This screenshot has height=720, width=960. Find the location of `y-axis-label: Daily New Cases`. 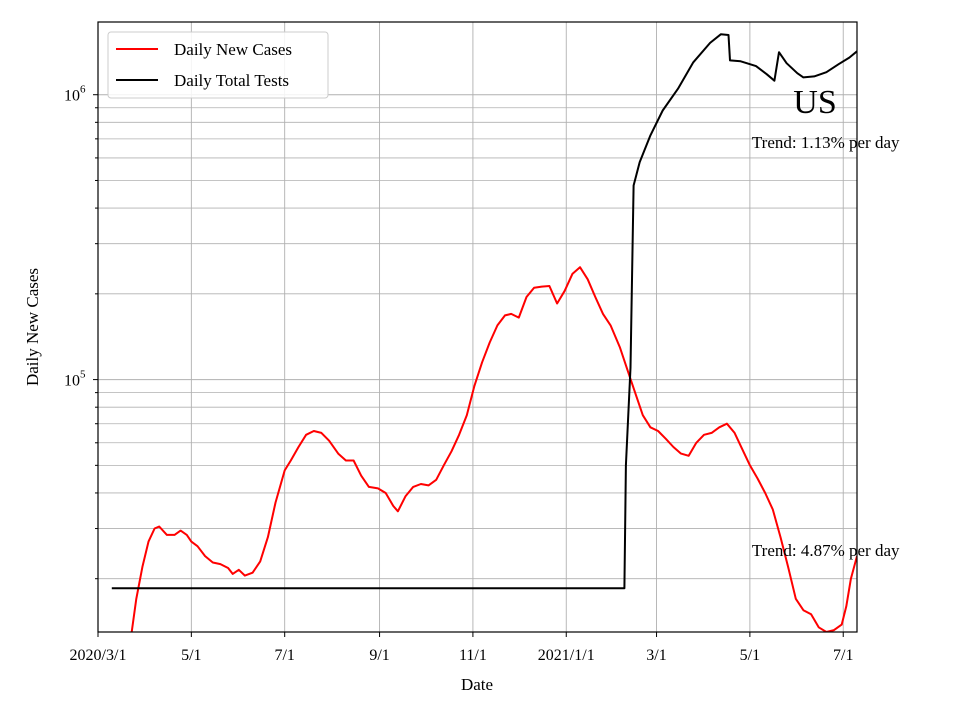

y-axis-label: Daily New Cases is located at coordinates (32, 327).